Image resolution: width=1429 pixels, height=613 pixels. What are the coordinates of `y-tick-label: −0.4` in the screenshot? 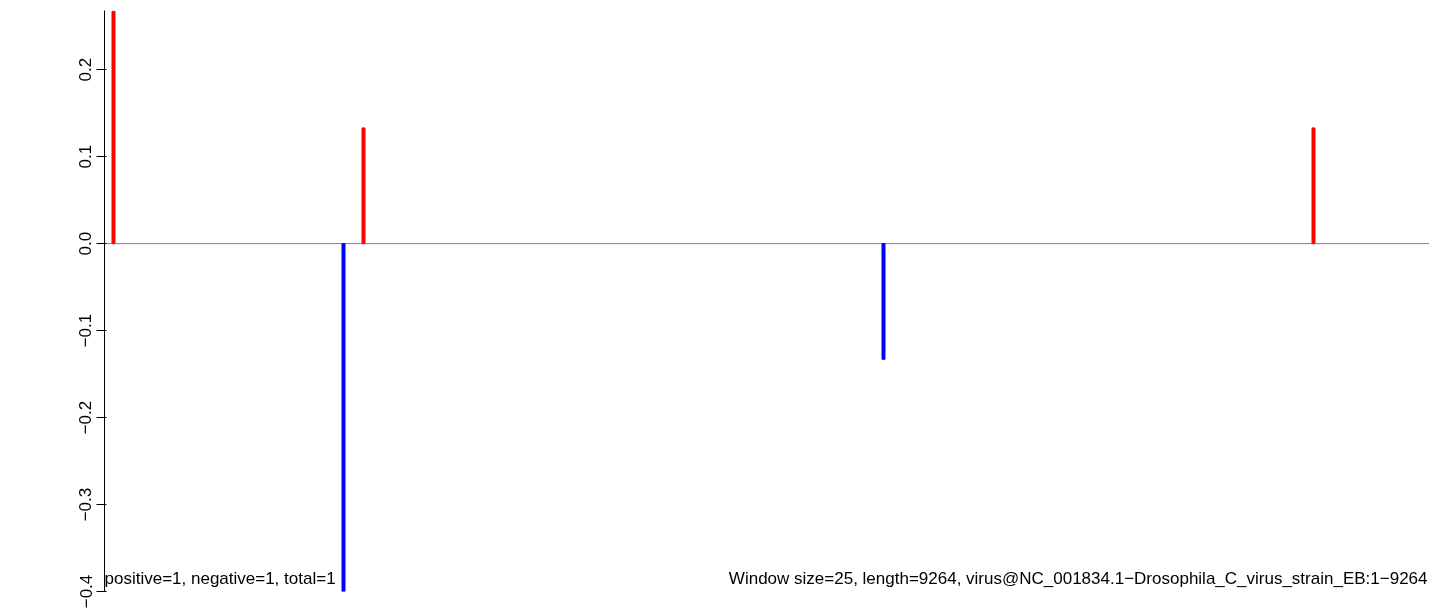 It's located at (86, 591).